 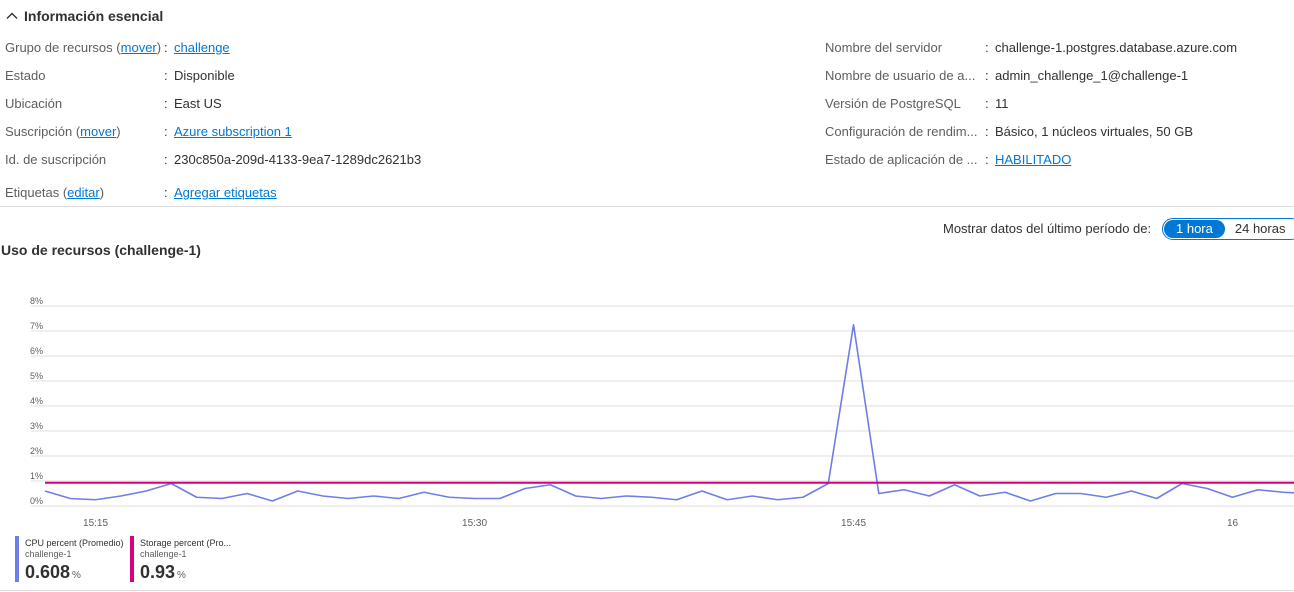 What do you see at coordinates (39, 131) in the screenshot?
I see `subscription-label: Suscripción` at bounding box center [39, 131].